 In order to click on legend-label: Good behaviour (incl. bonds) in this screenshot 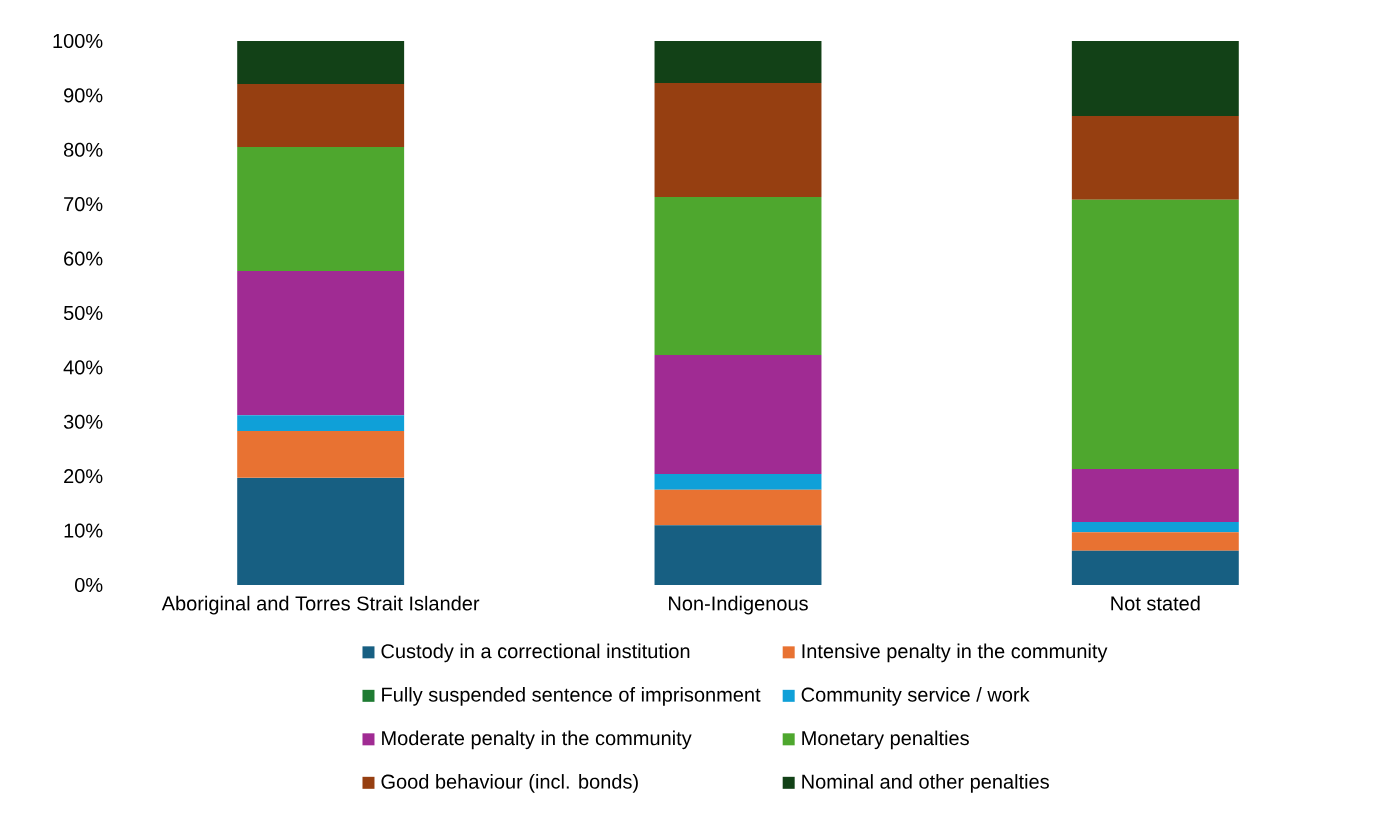, I will do `click(509, 783)`.